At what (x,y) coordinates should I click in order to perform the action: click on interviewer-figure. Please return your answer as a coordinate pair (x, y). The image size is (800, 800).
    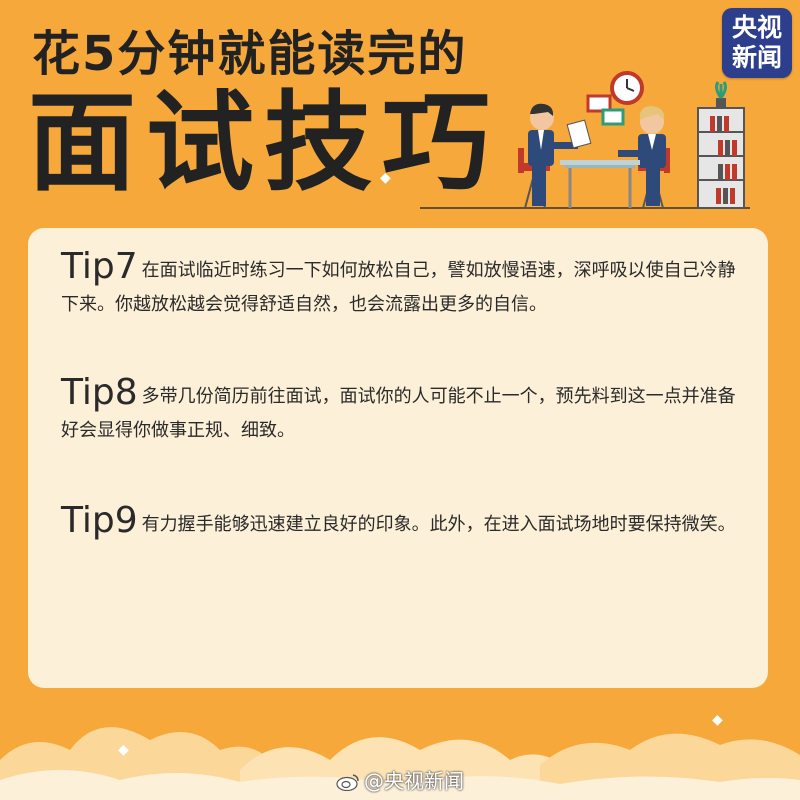
    Looking at the image, I should click on (560, 154).